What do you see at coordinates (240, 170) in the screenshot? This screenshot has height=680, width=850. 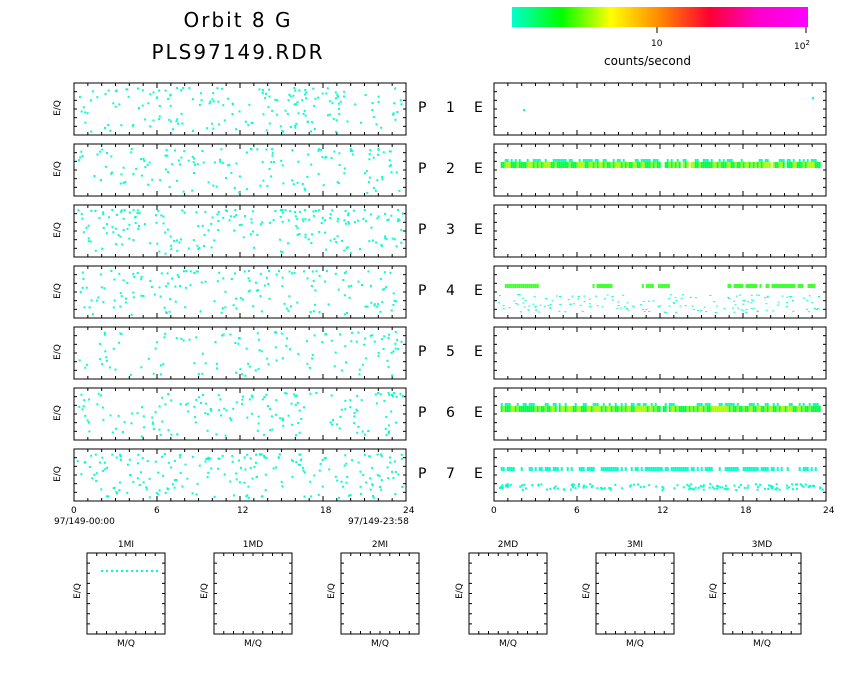 I see `left-panel-frame` at bounding box center [240, 170].